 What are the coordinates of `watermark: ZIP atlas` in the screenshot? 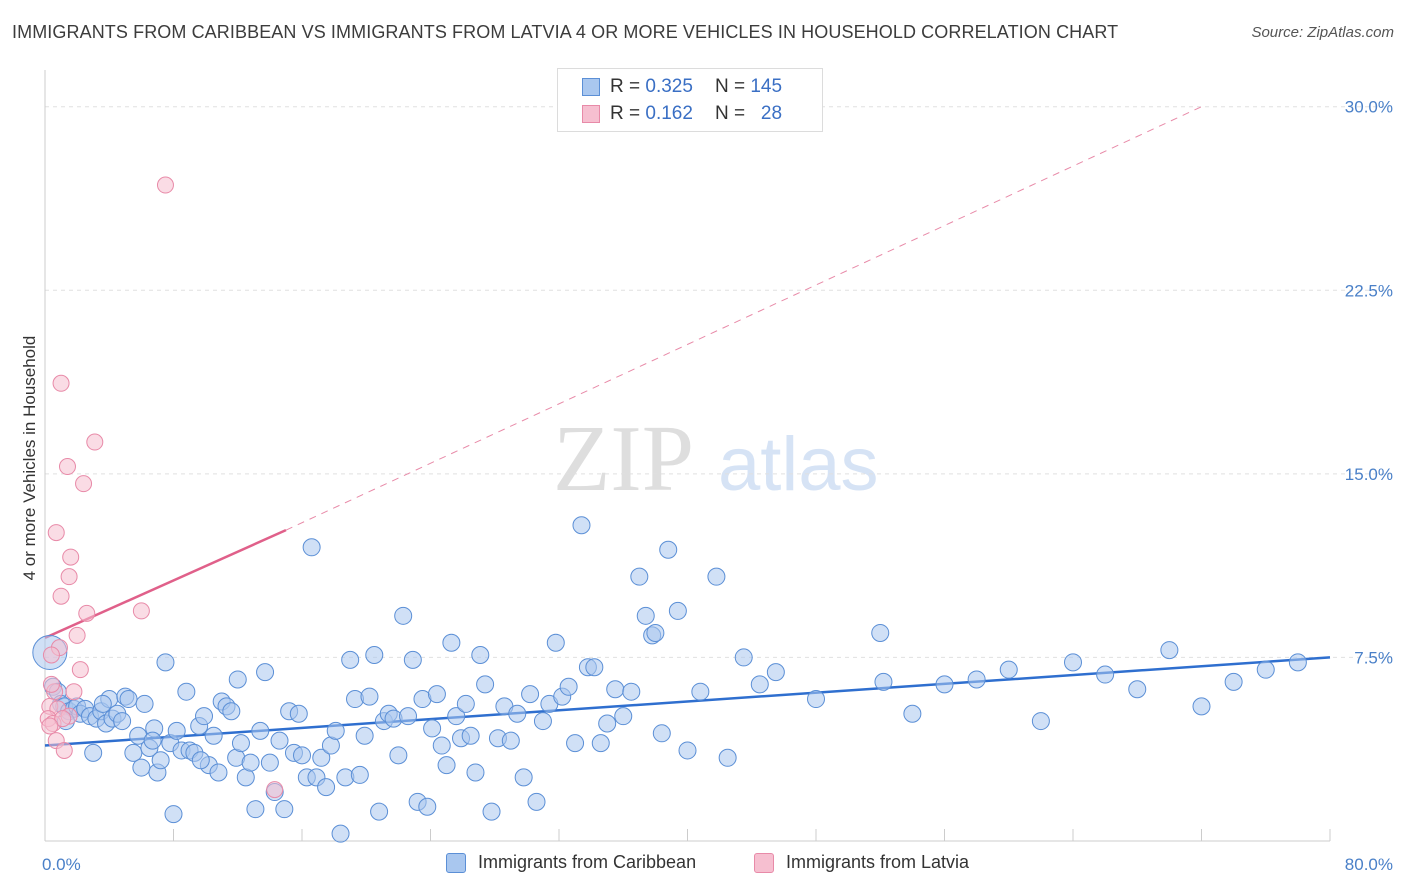 It's located at (716, 459).